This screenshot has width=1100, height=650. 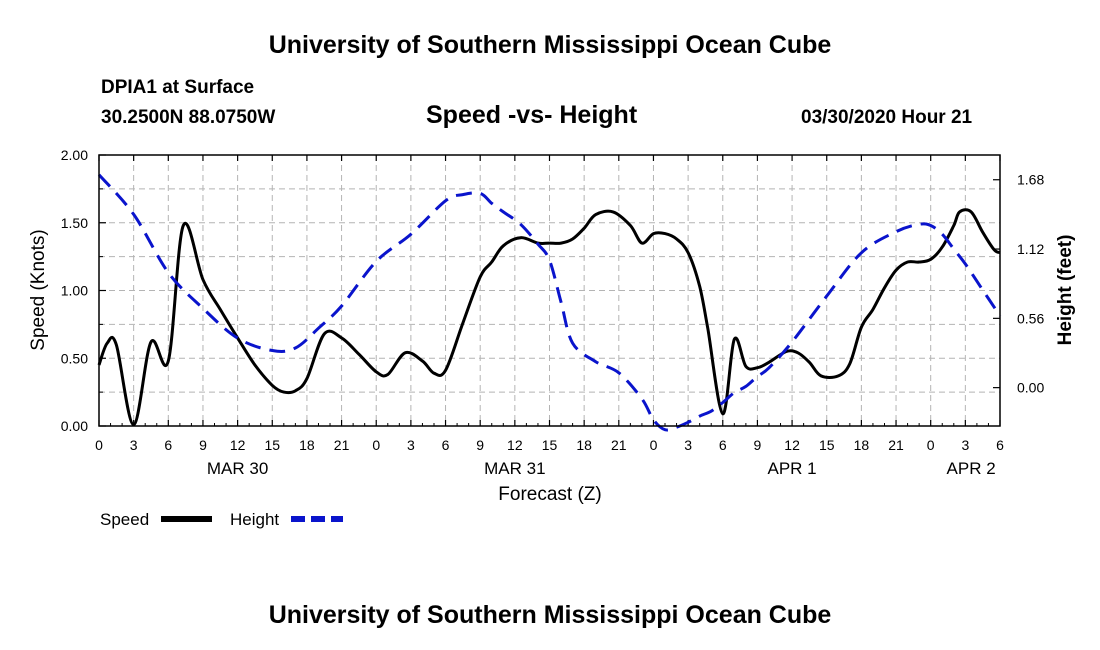 What do you see at coordinates (221, 519) in the screenshot?
I see `chart-legend: Speed Height` at bounding box center [221, 519].